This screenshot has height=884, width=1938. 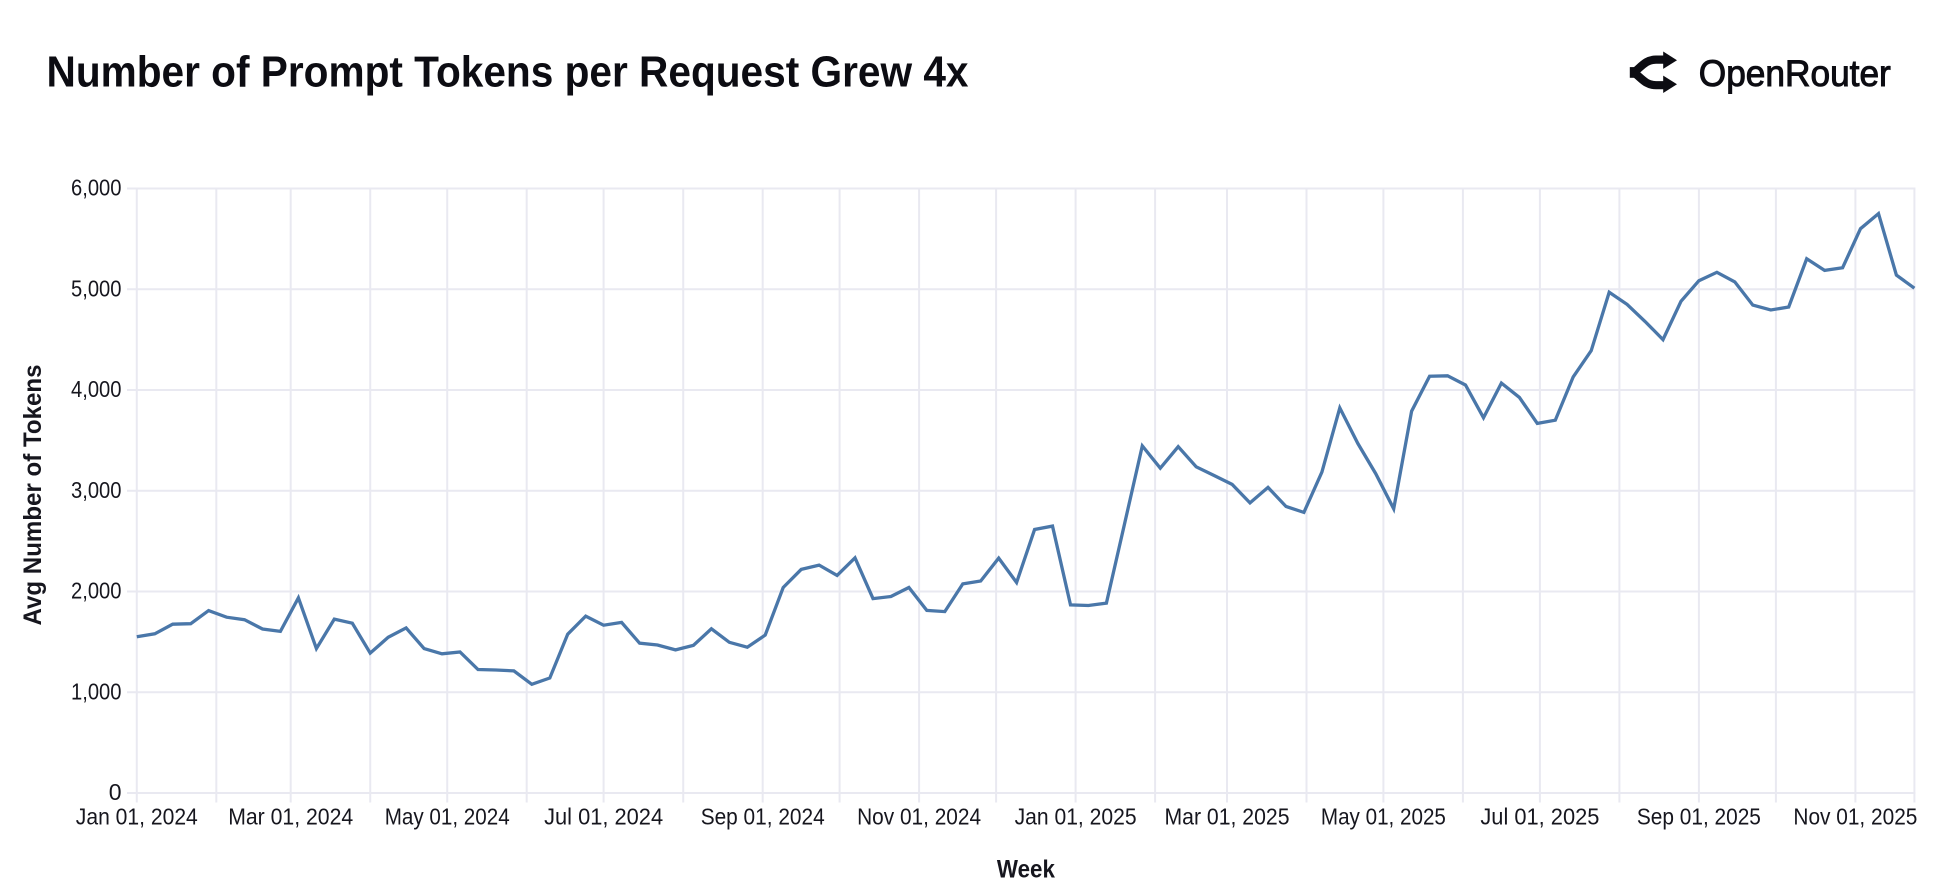 I want to click on svg-text: Nov 01, 2025, so click(x=1855, y=816).